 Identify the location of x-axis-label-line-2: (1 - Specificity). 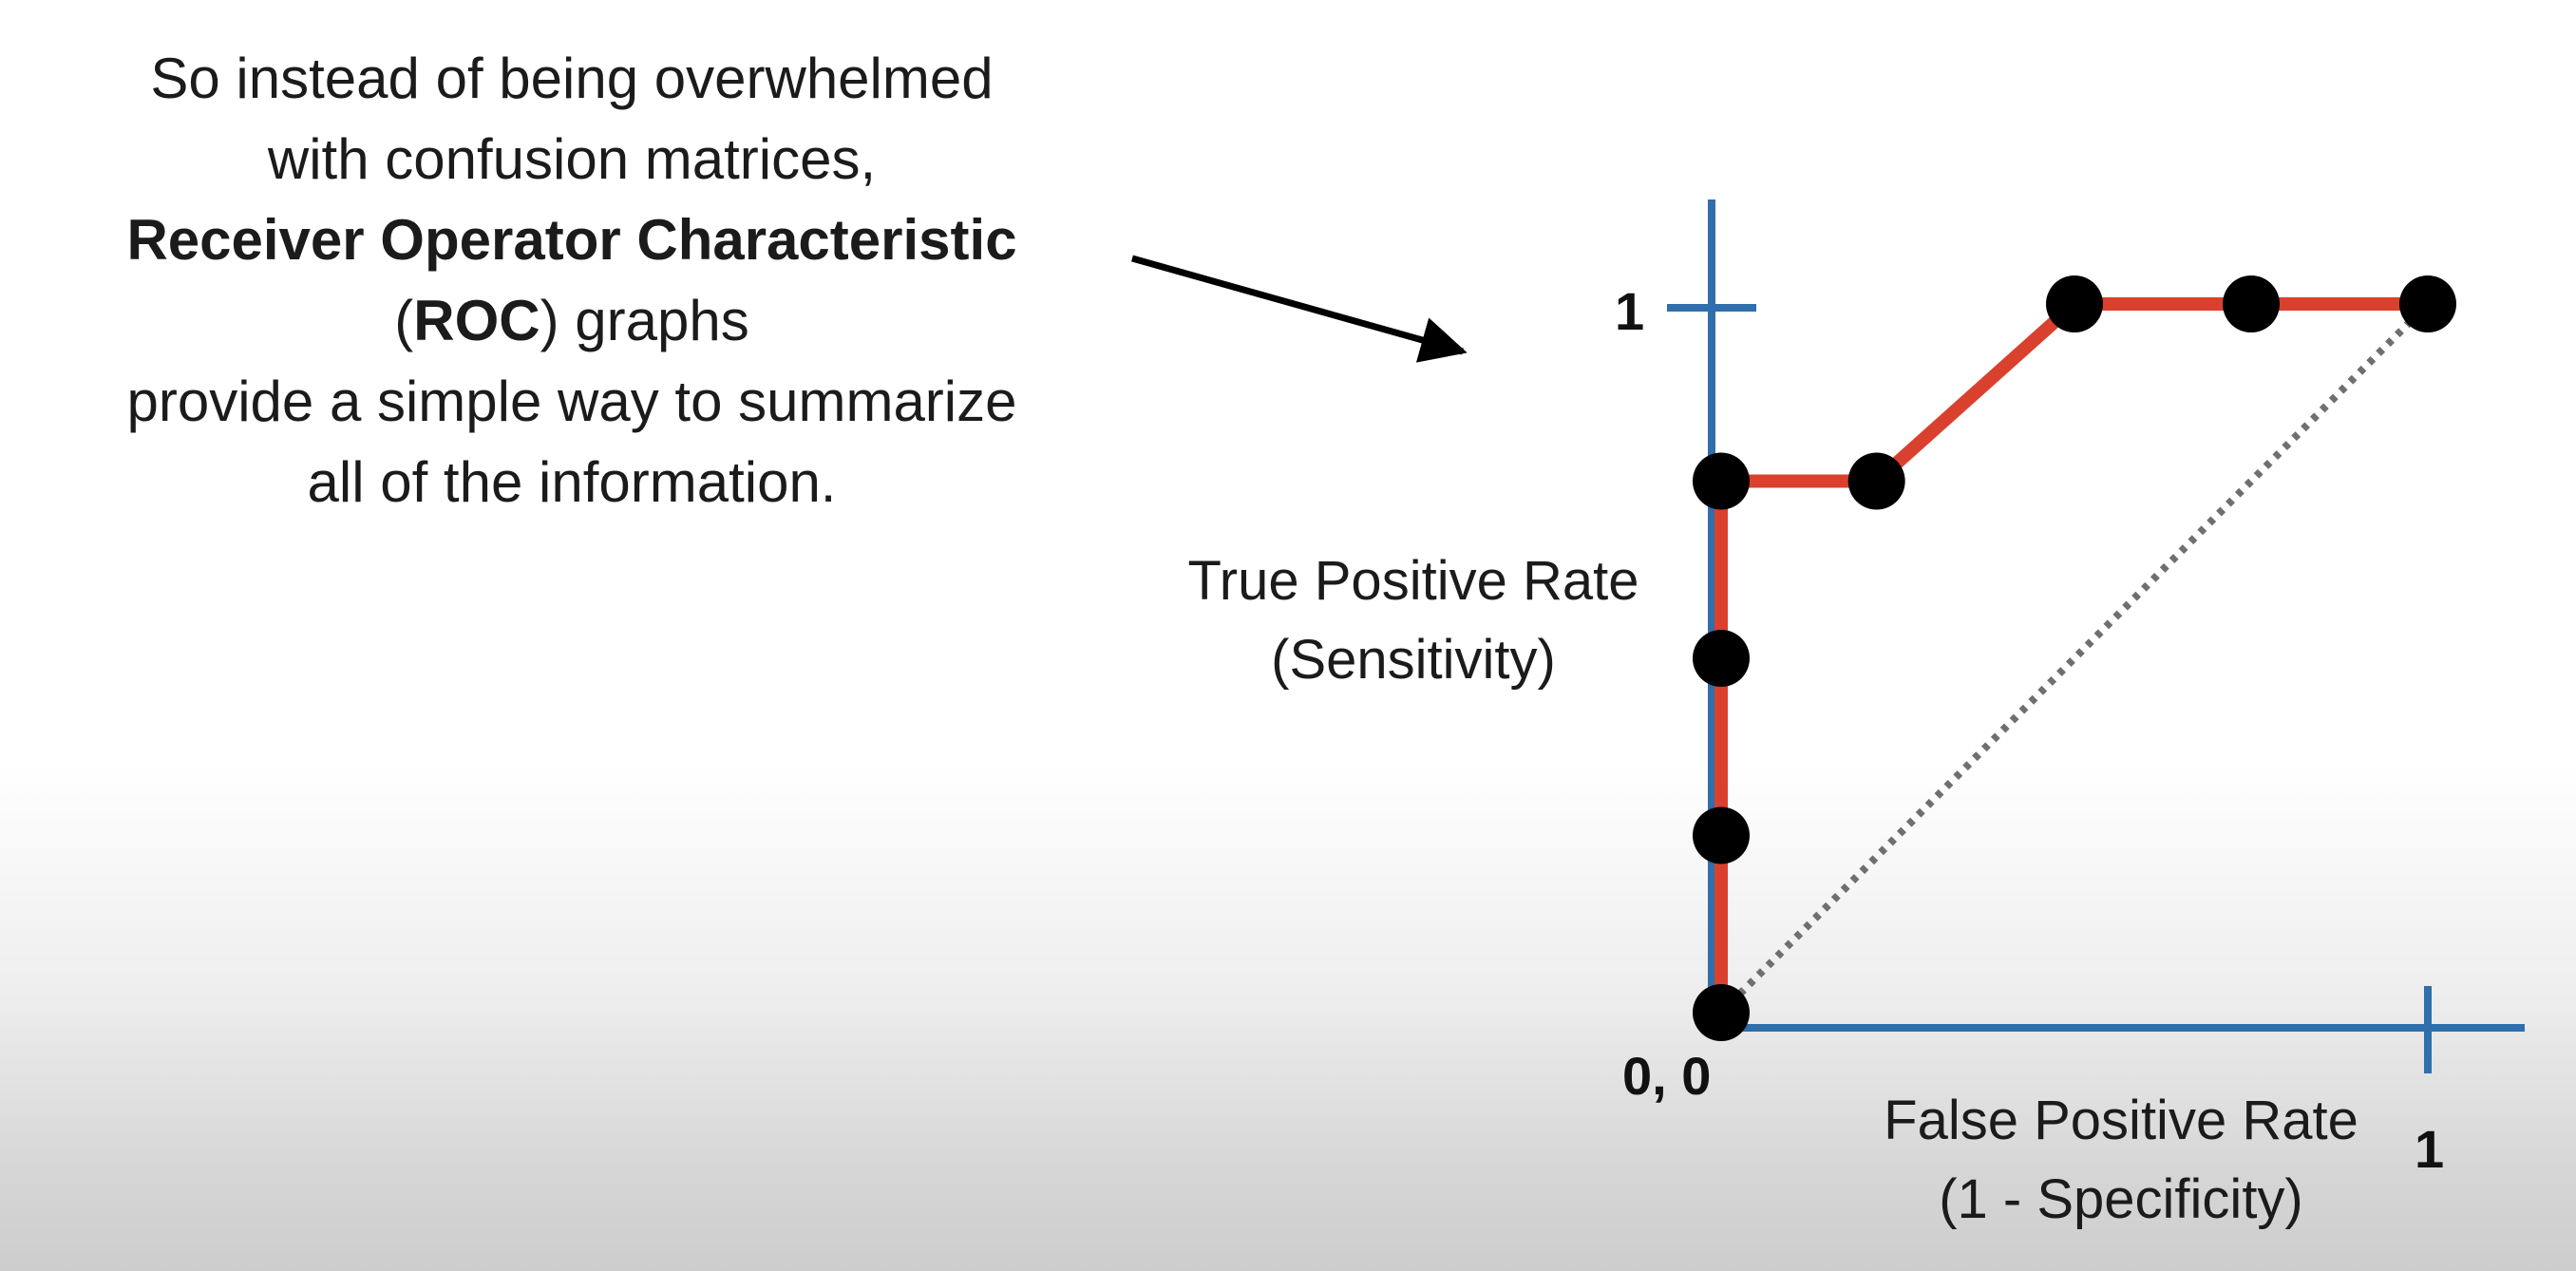
(2121, 1199).